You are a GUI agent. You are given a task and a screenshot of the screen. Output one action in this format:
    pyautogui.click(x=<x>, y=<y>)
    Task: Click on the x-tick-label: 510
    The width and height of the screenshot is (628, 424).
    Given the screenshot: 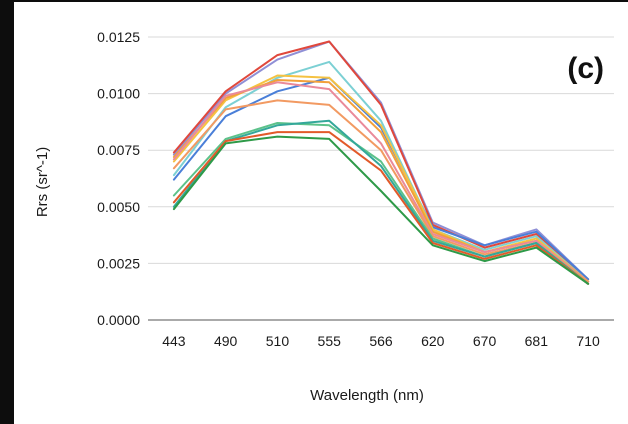 What is the action you would take?
    pyautogui.click(x=278, y=341)
    